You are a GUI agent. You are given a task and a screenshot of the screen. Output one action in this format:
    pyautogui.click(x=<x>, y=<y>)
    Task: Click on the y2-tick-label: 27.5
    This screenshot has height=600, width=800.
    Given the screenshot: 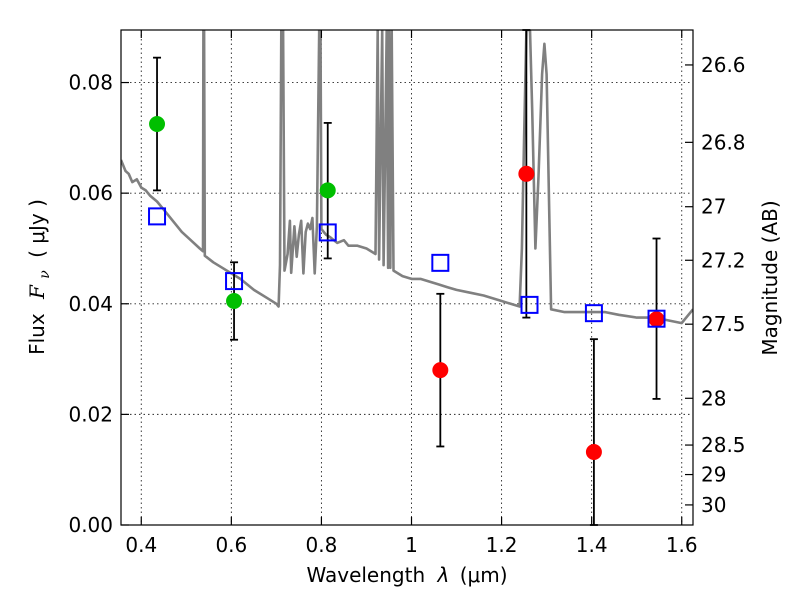 What is the action you would take?
    pyautogui.click(x=723, y=324)
    